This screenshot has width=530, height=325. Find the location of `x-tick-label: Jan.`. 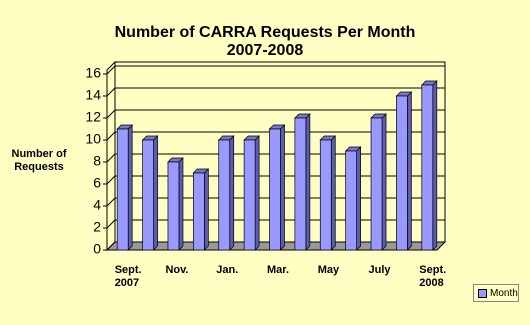

x-tick-label: Jan. is located at coordinates (227, 270).